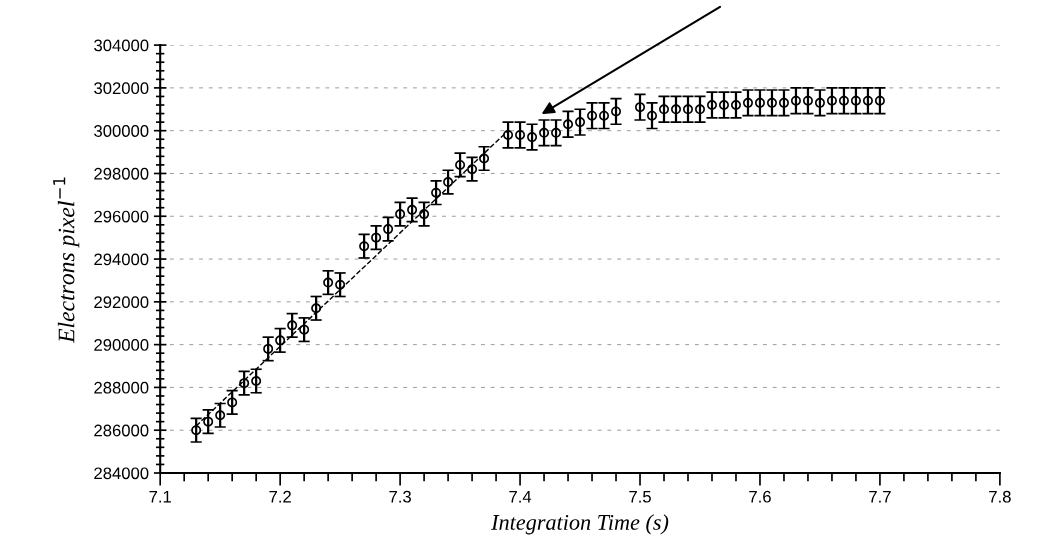 This screenshot has height=550, width=1047. Describe the element at coordinates (66, 260) in the screenshot. I see `y-axis-title: Electrons pixel$^{−1}$` at that location.